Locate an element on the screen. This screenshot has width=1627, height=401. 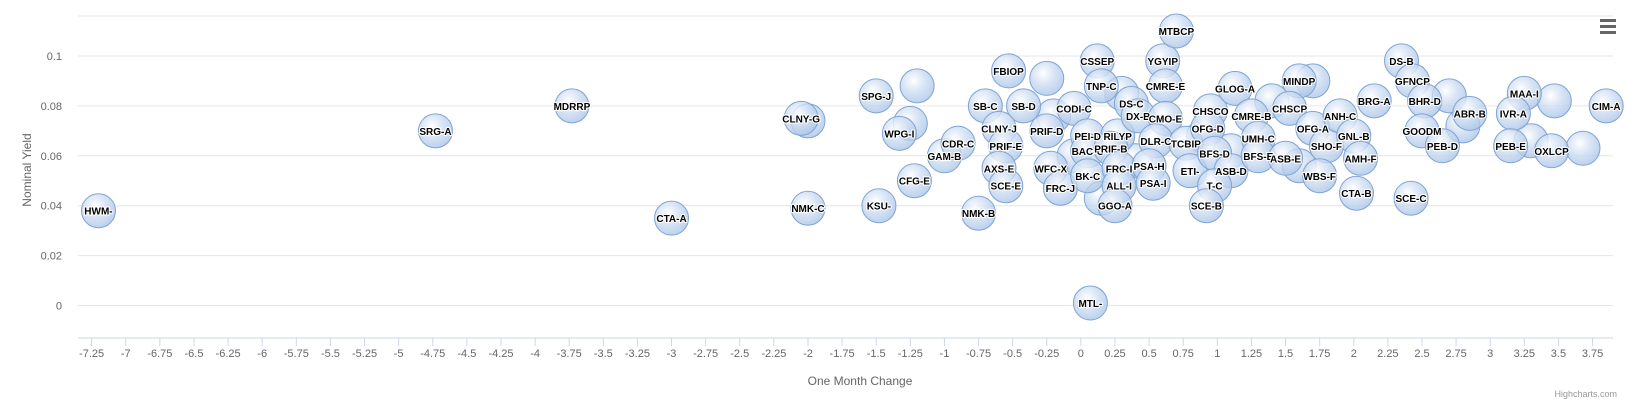
bubble-clny-g is located at coordinates (801, 118).